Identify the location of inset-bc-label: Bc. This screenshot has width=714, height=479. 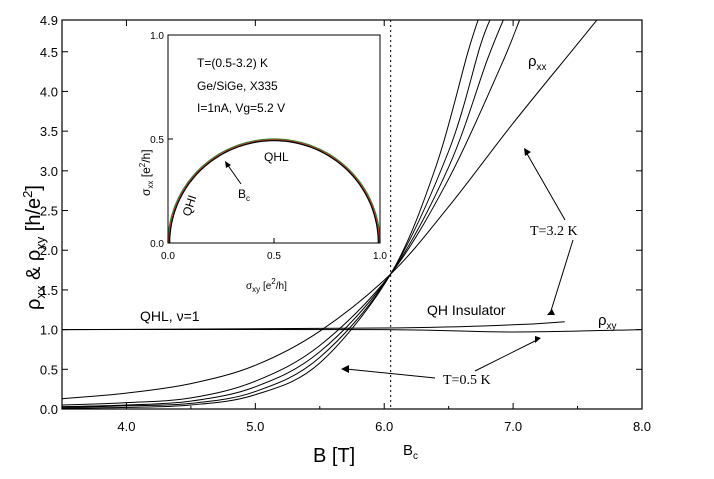
(244, 195).